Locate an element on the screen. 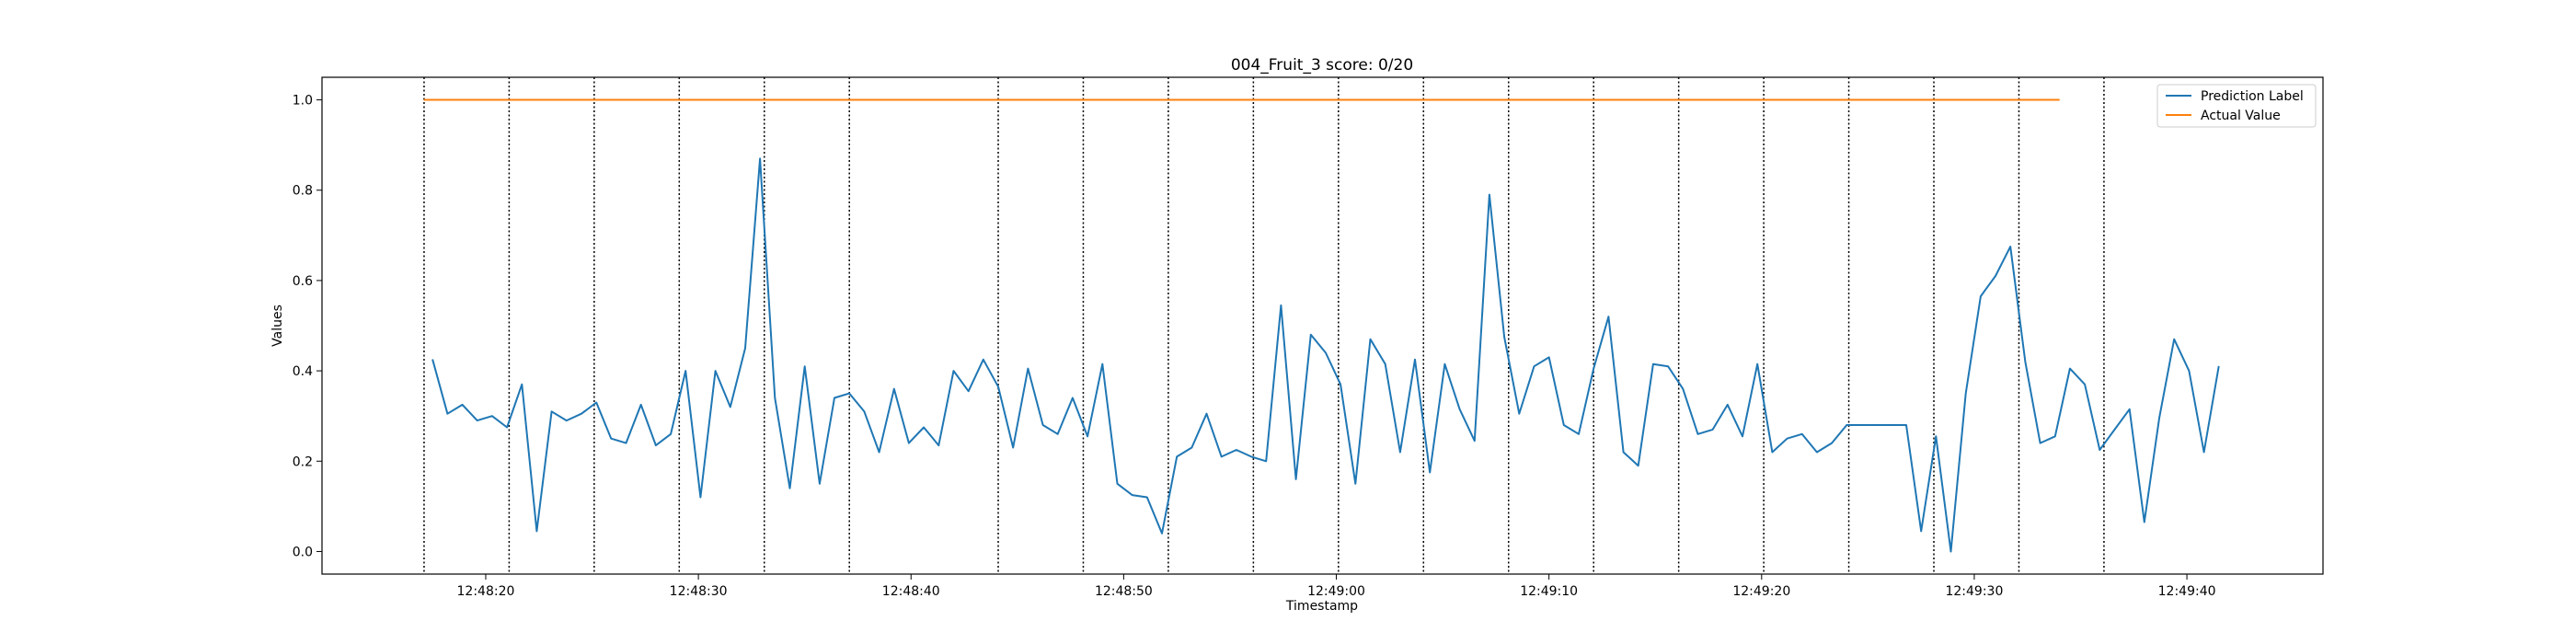 This screenshot has height=644, width=2576. x-axis-title: Timestamp is located at coordinates (1321, 606).